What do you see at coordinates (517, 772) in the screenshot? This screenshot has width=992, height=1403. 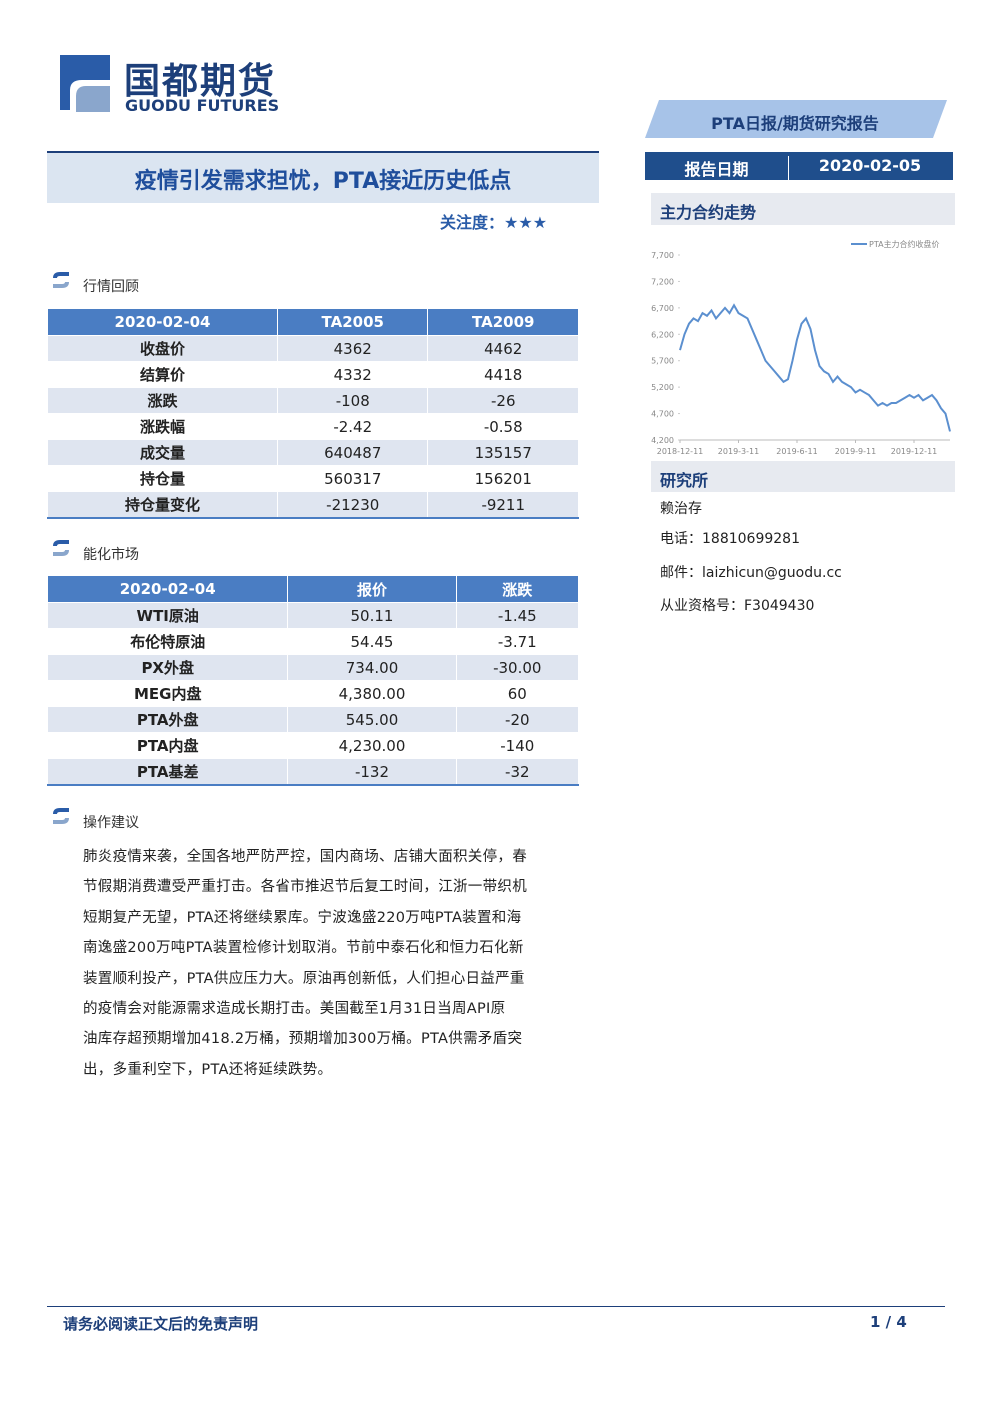 I see `cell: -32` at bounding box center [517, 772].